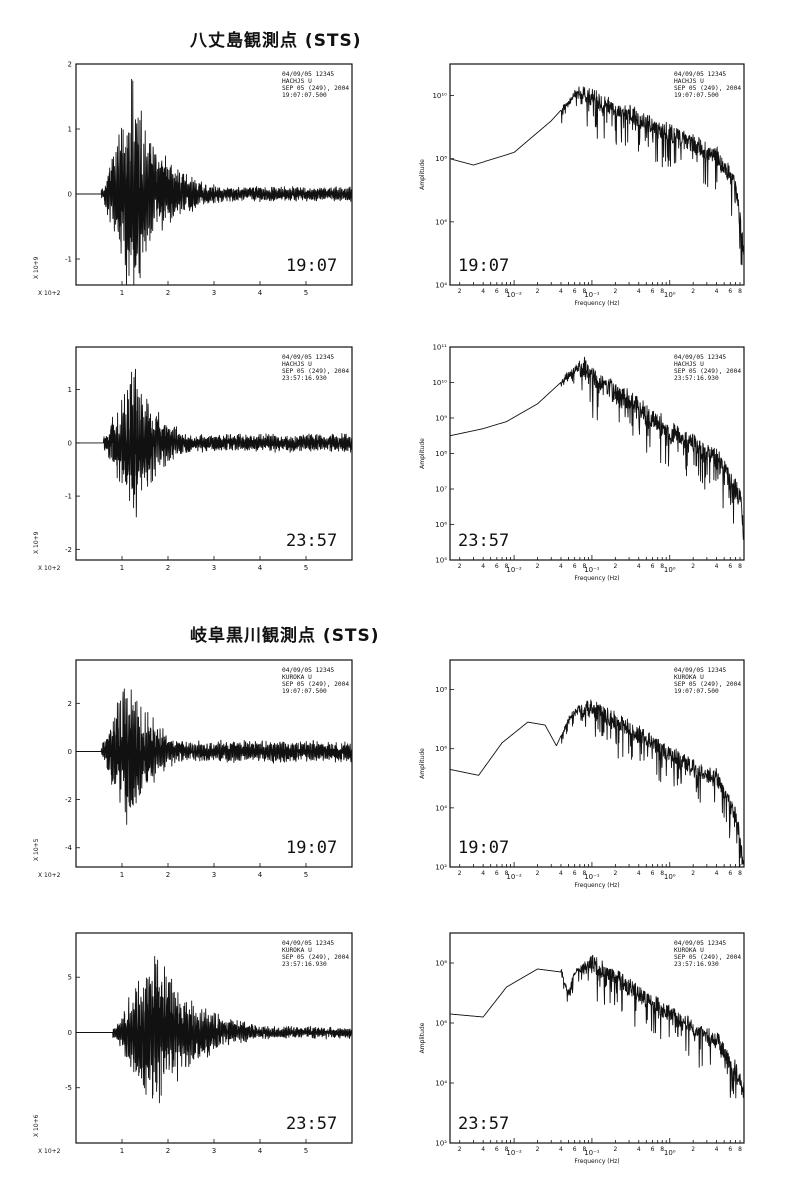 This screenshot has height=1190, width=789. What do you see at coordinates (68, 497) in the screenshot?
I see `y-tick-label: -1` at bounding box center [68, 497].